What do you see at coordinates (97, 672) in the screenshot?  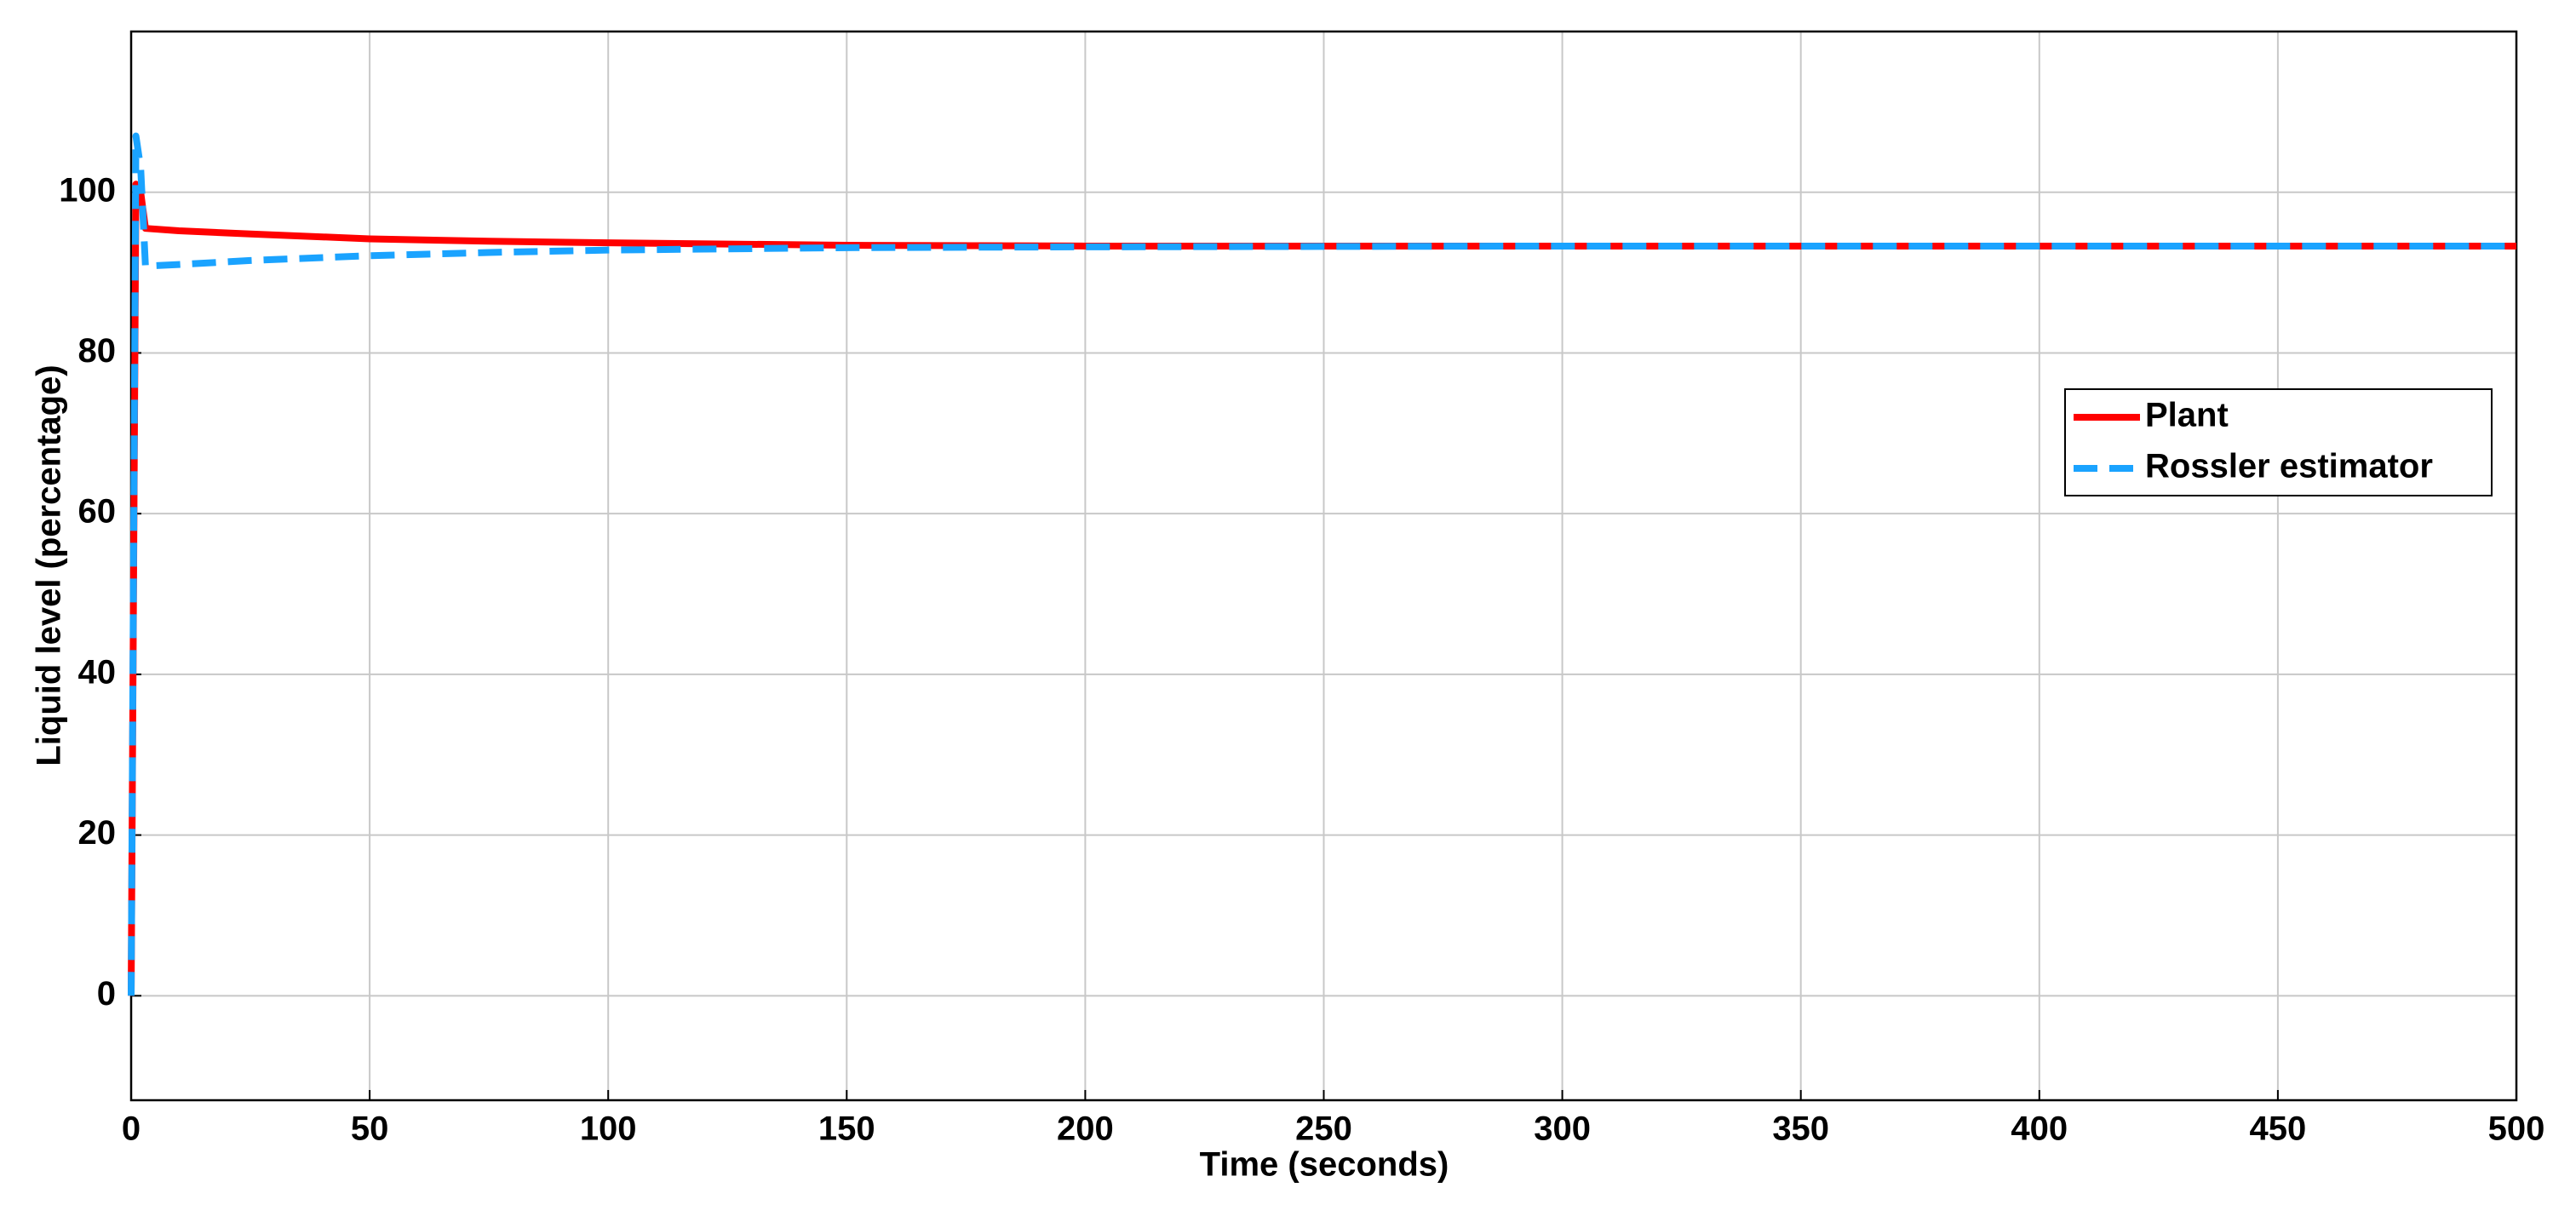 I see `y-tick-label: 40` at bounding box center [97, 672].